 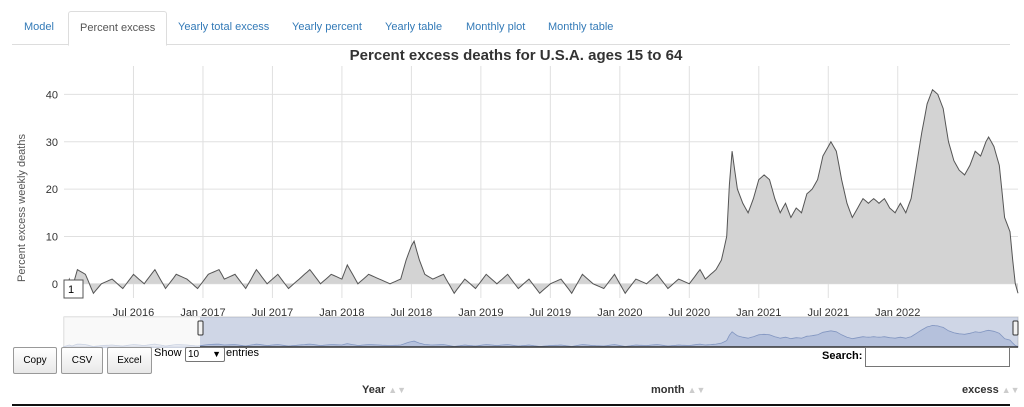 What do you see at coordinates (842, 356) in the screenshot?
I see `search-label: Search:` at bounding box center [842, 356].